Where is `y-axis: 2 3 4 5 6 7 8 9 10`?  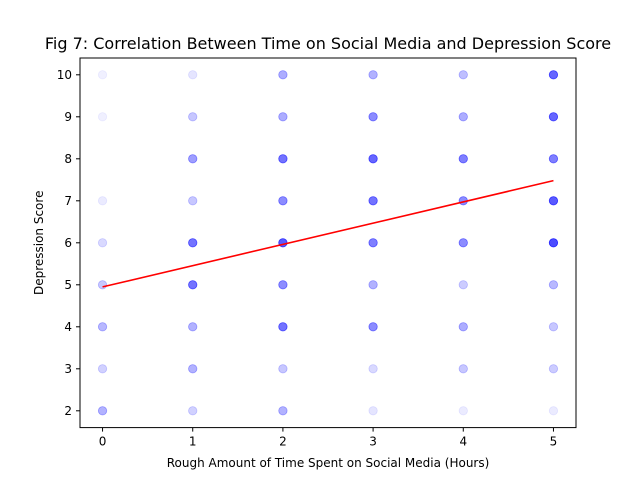 y-axis: 2 3 4 5 6 7 8 9 10 is located at coordinates (68, 243).